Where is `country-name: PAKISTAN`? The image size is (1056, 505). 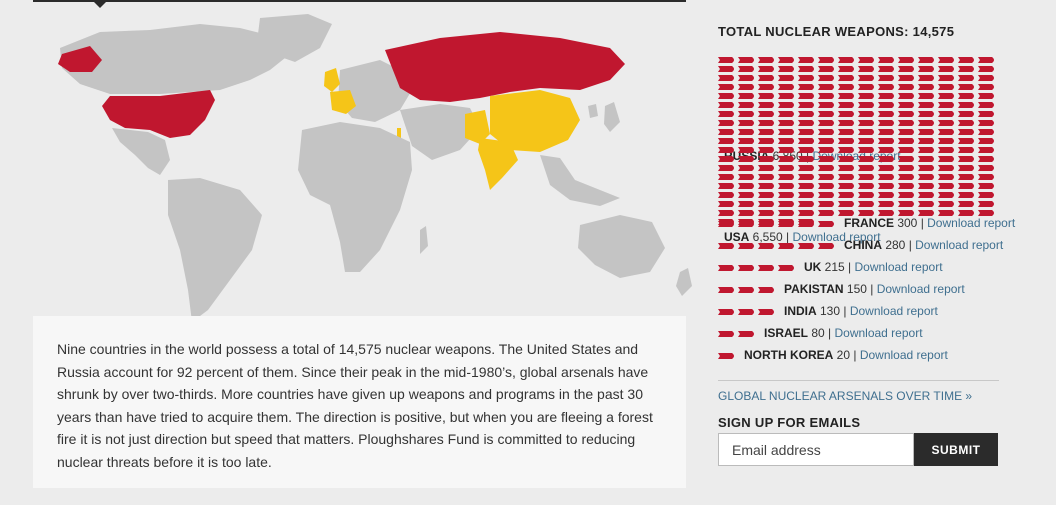 country-name: PAKISTAN is located at coordinates (814, 289).